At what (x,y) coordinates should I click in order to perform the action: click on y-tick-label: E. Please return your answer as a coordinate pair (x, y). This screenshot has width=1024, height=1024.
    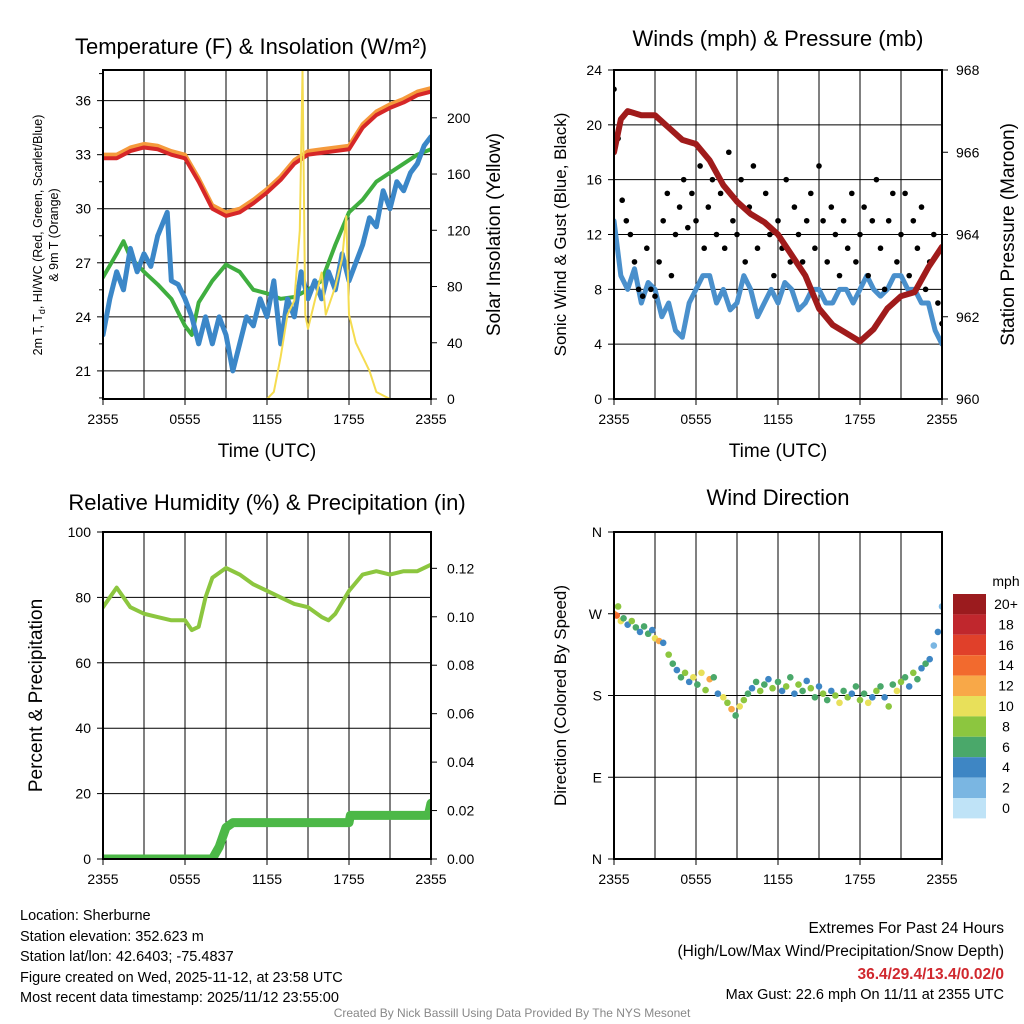
    Looking at the image, I should click on (597, 777).